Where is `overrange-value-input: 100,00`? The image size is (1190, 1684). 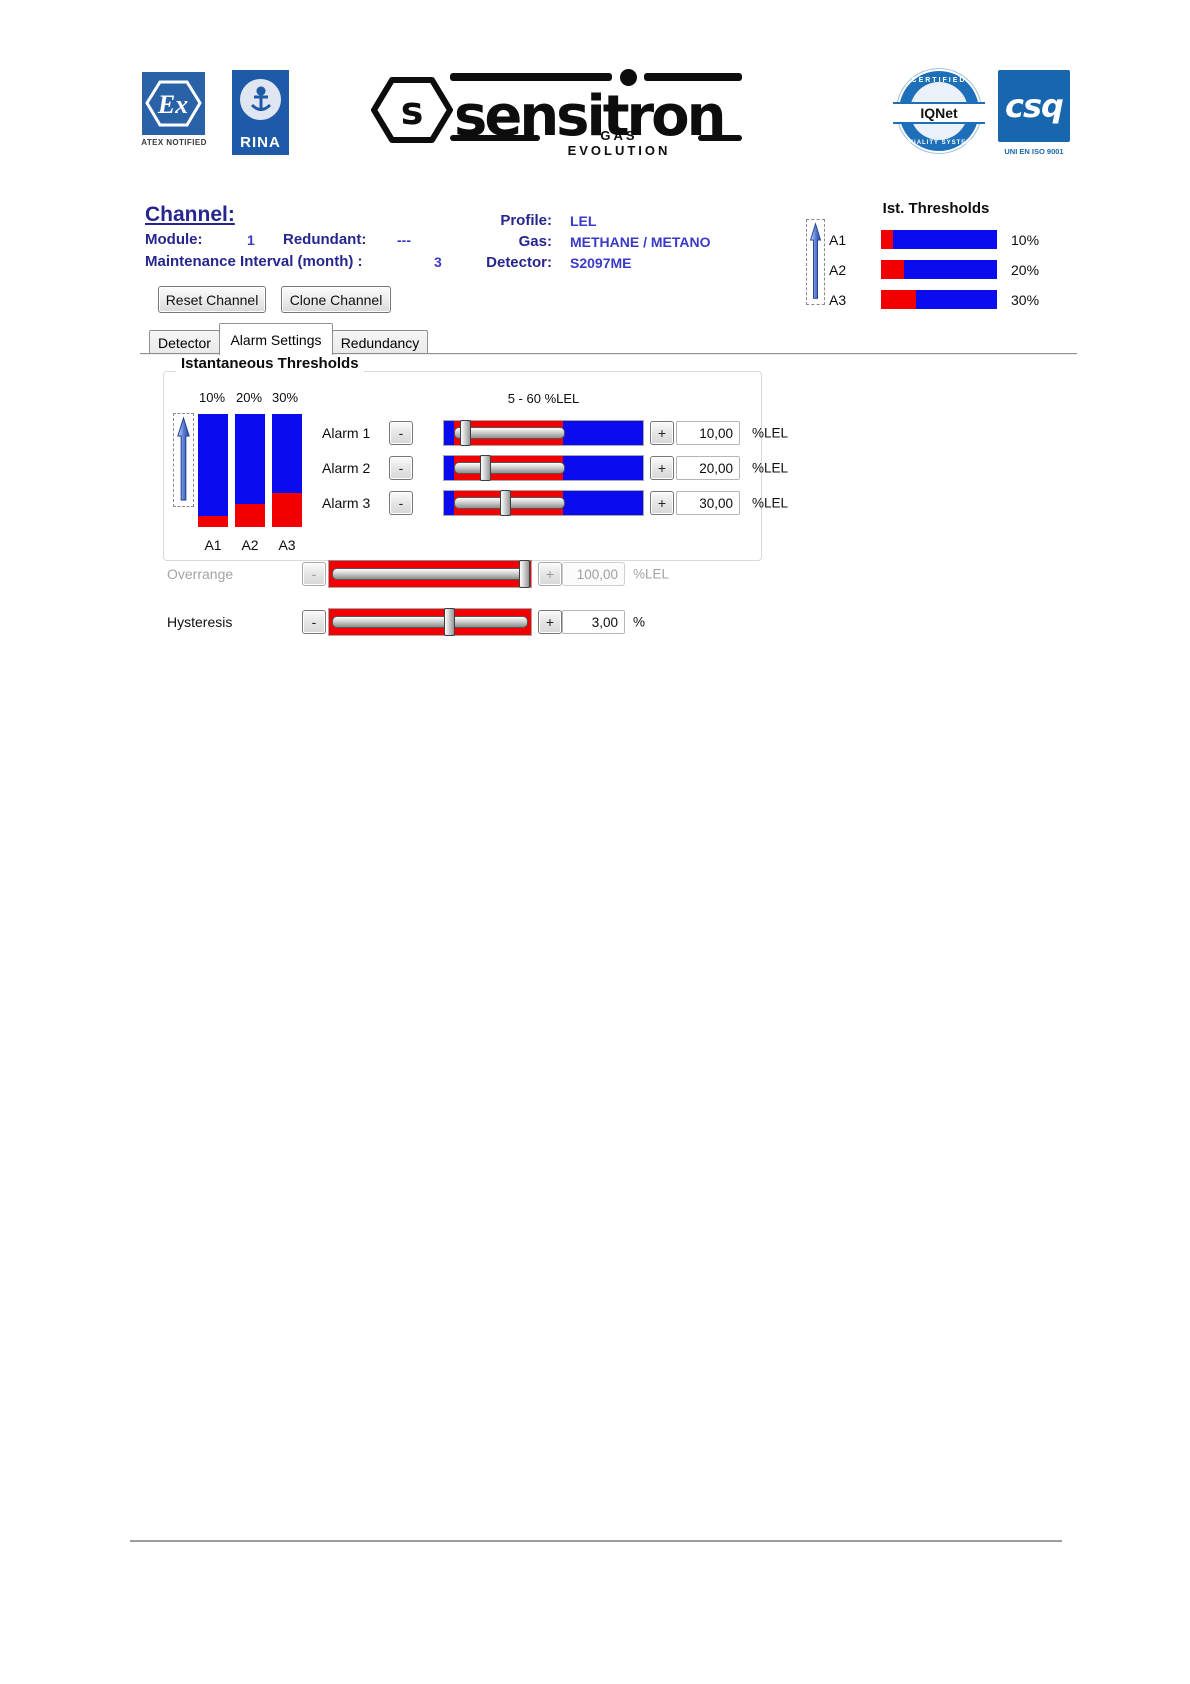 overrange-value-input: 100,00 is located at coordinates (593, 574).